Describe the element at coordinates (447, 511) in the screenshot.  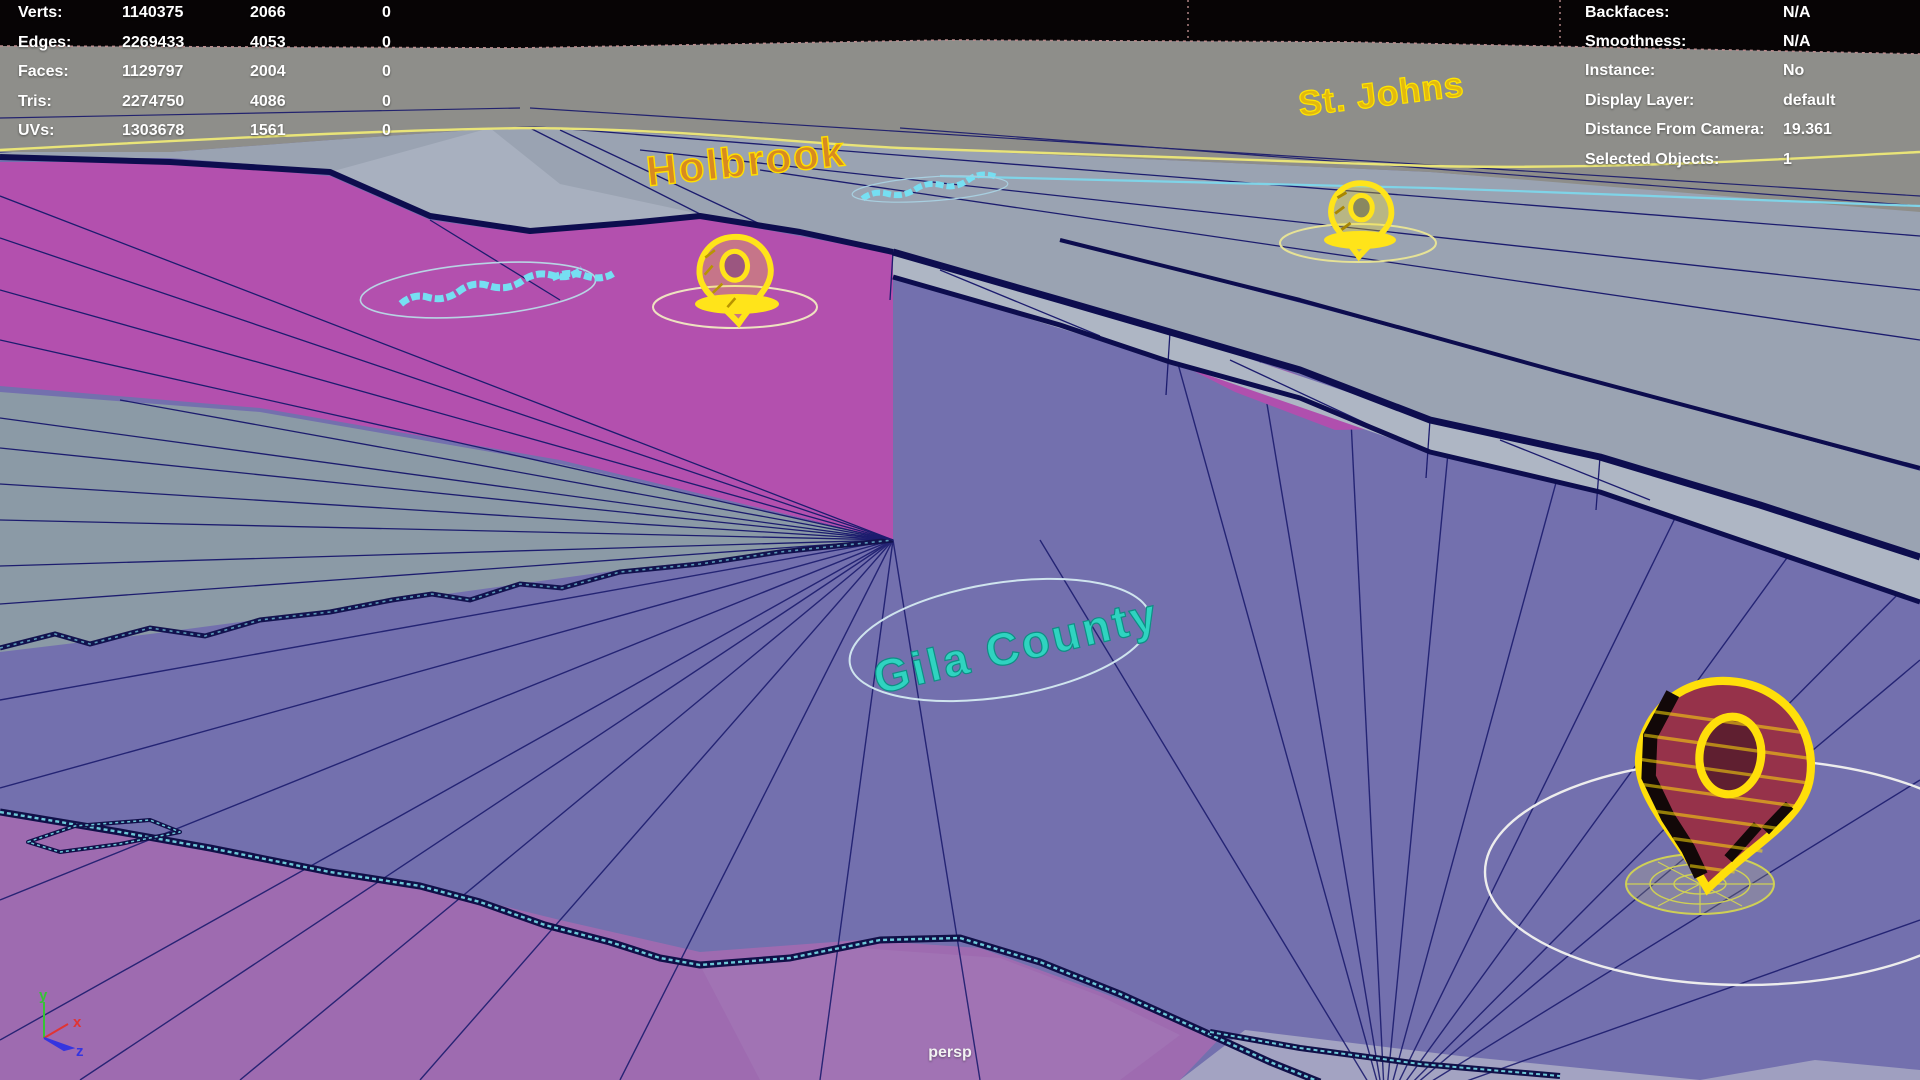
I see `teal-wedge-lines` at that location.